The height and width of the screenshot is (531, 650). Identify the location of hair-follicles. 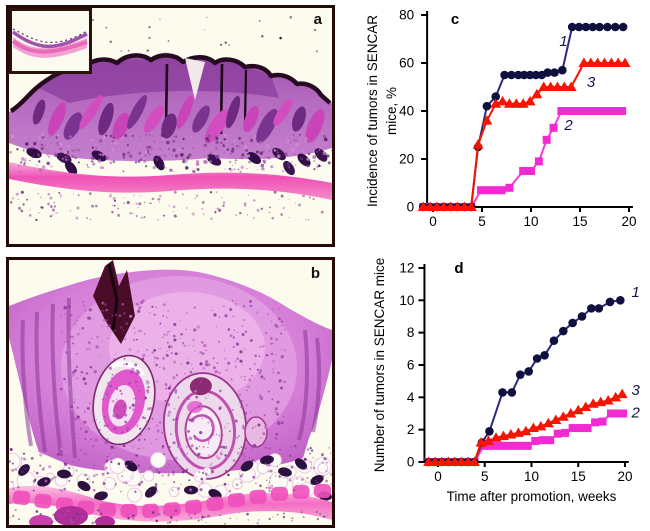
(177, 135).